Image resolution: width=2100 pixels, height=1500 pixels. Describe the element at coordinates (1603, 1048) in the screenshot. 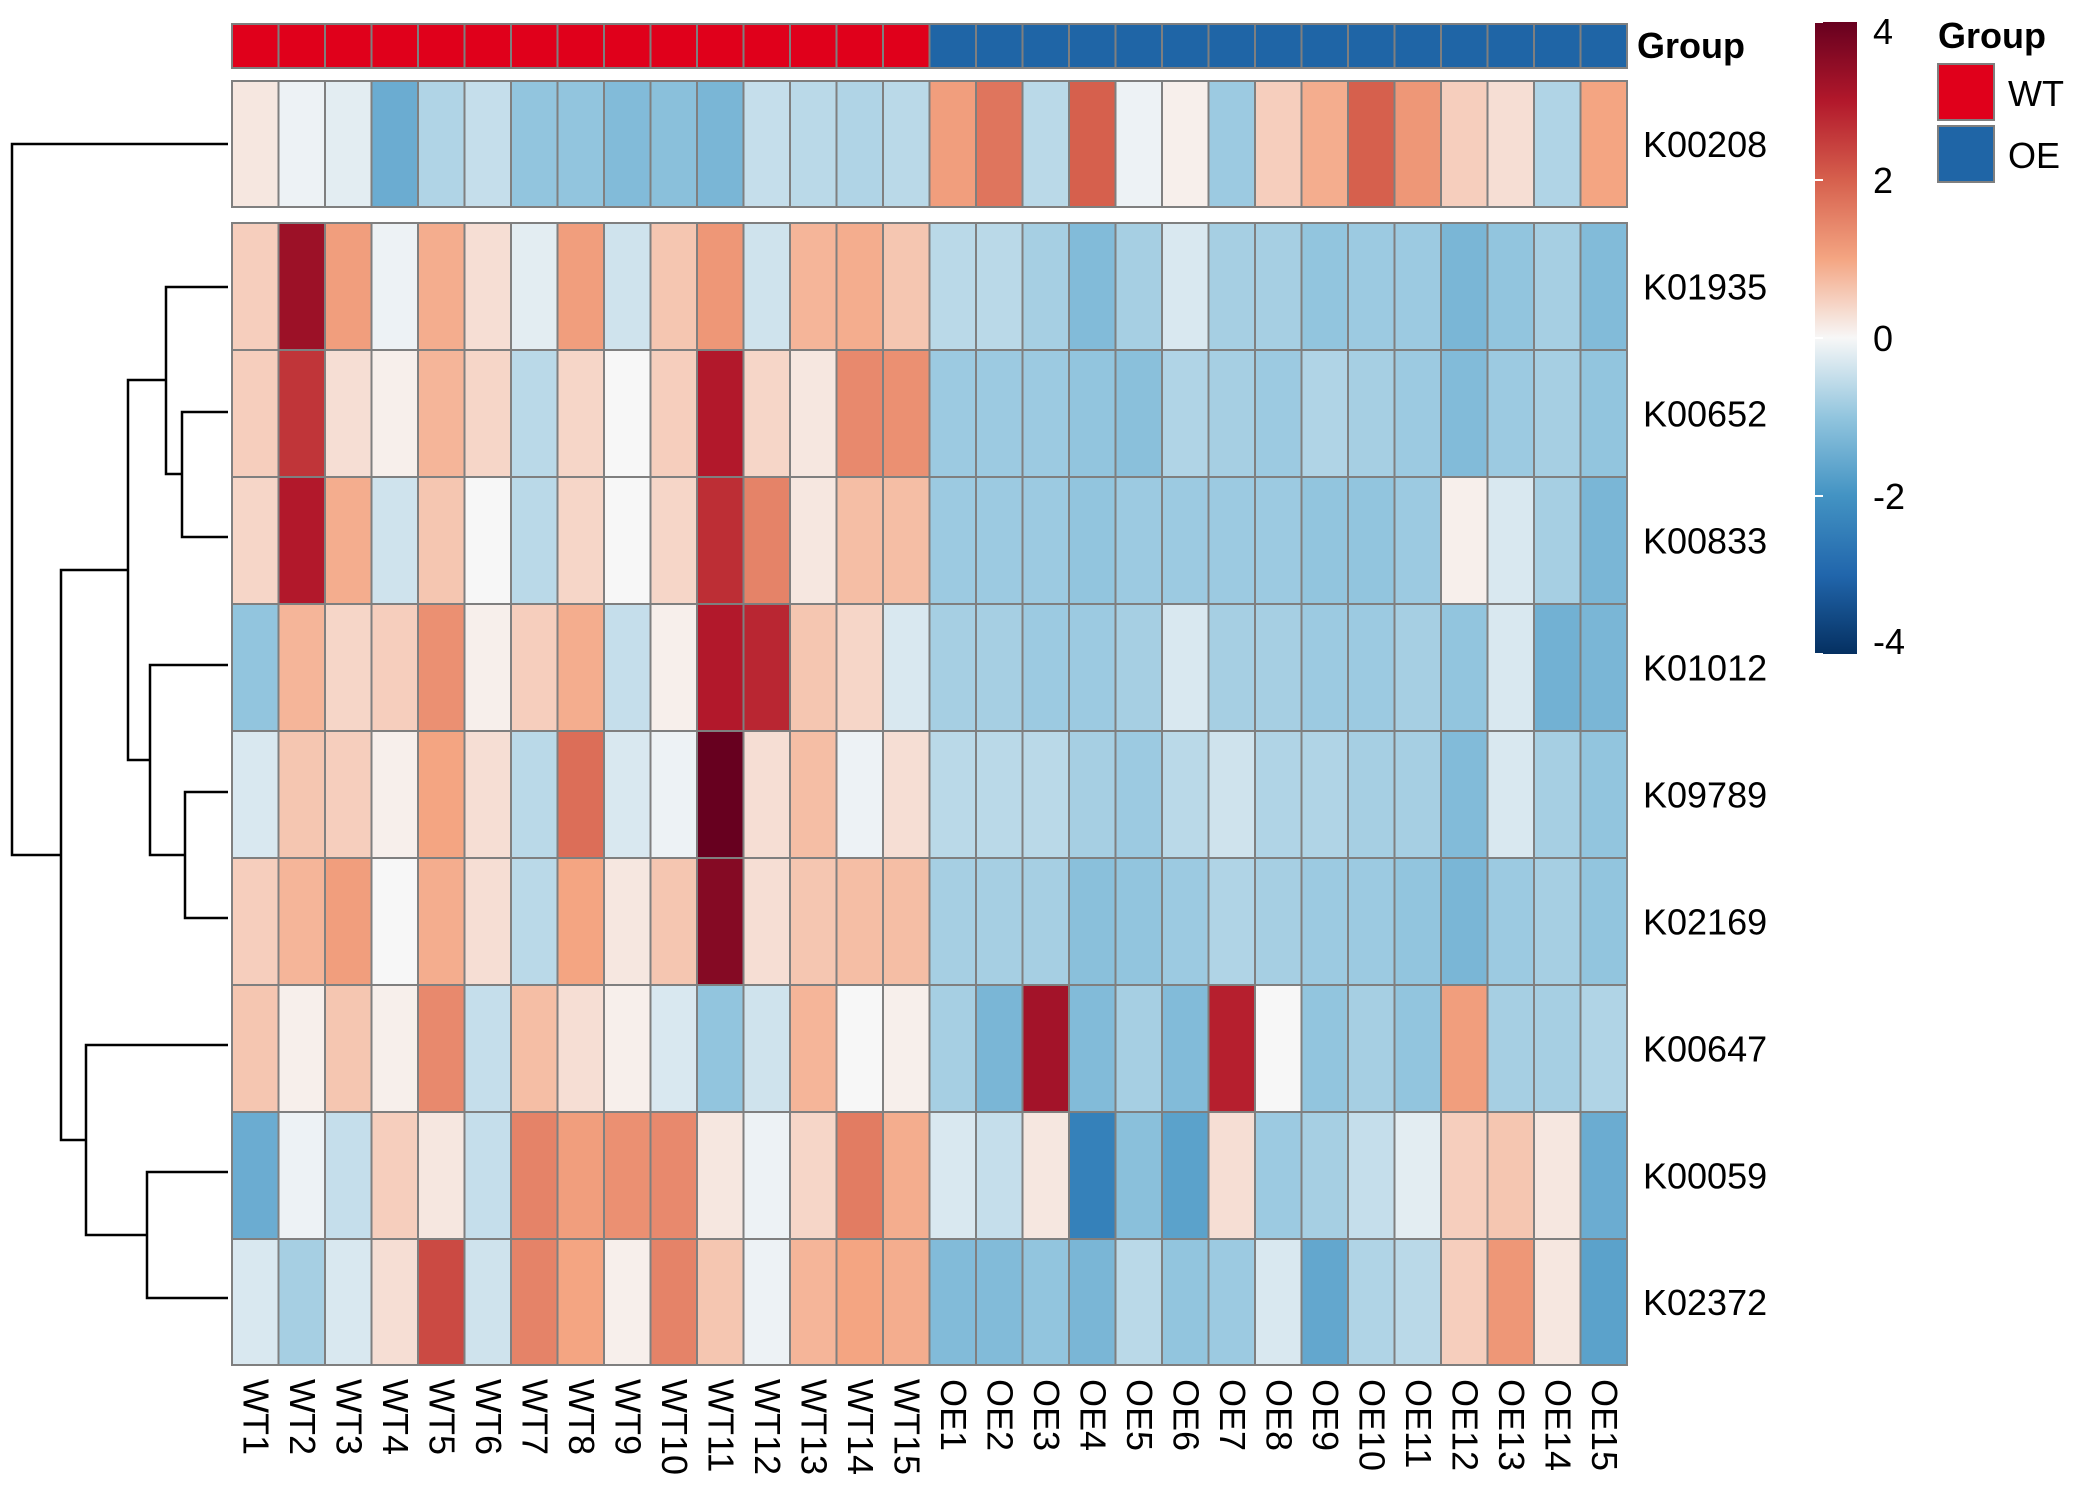

I see `heatmap-cell-k00647-oe15` at that location.